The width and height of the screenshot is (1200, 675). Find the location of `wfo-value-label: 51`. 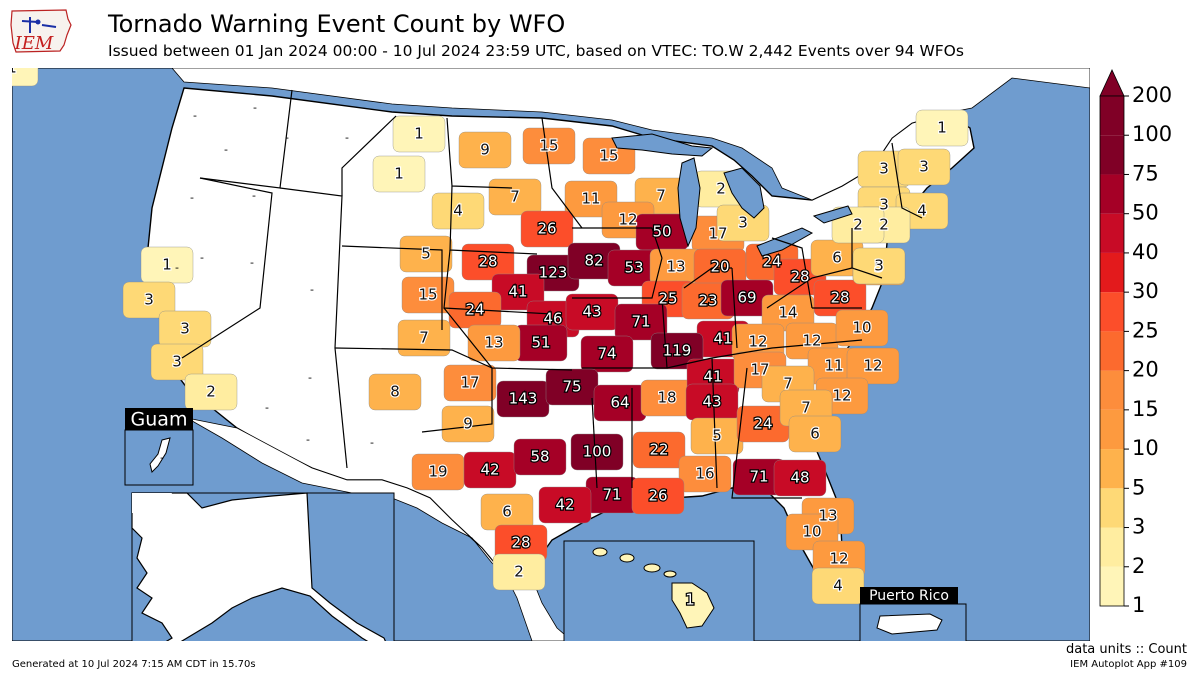

wfo-value-label: 51 is located at coordinates (540, 343).